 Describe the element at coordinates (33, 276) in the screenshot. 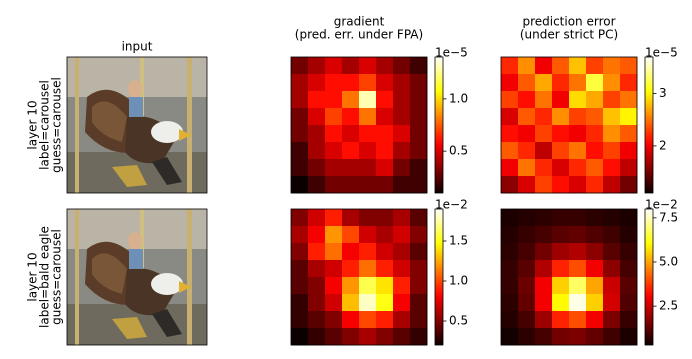

I see `row-label: layer 10` at that location.